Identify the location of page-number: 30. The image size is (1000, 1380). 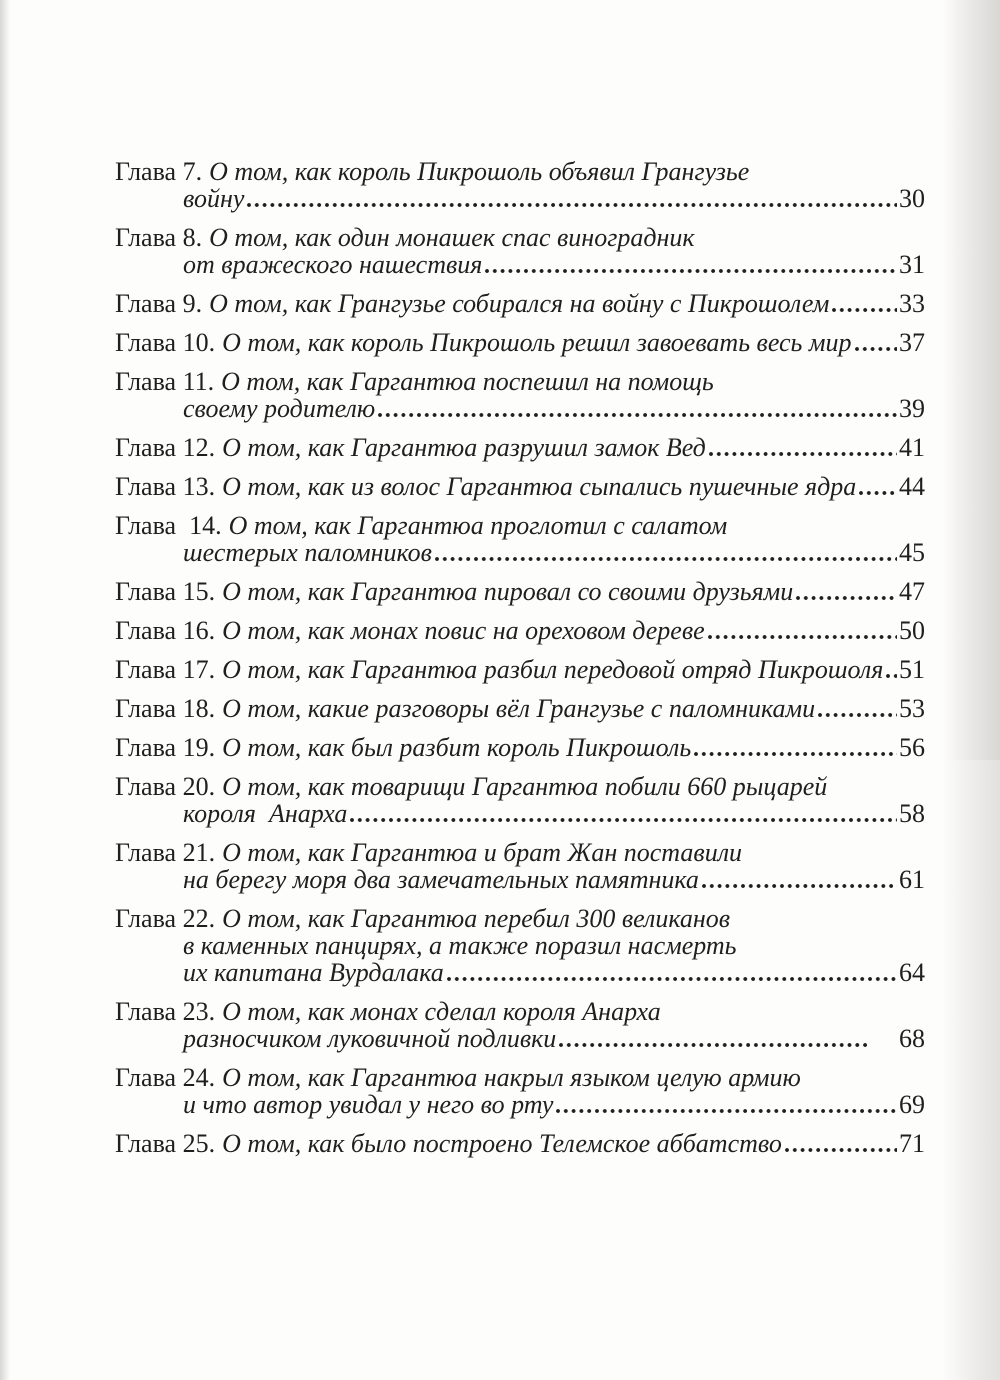
(912, 198).